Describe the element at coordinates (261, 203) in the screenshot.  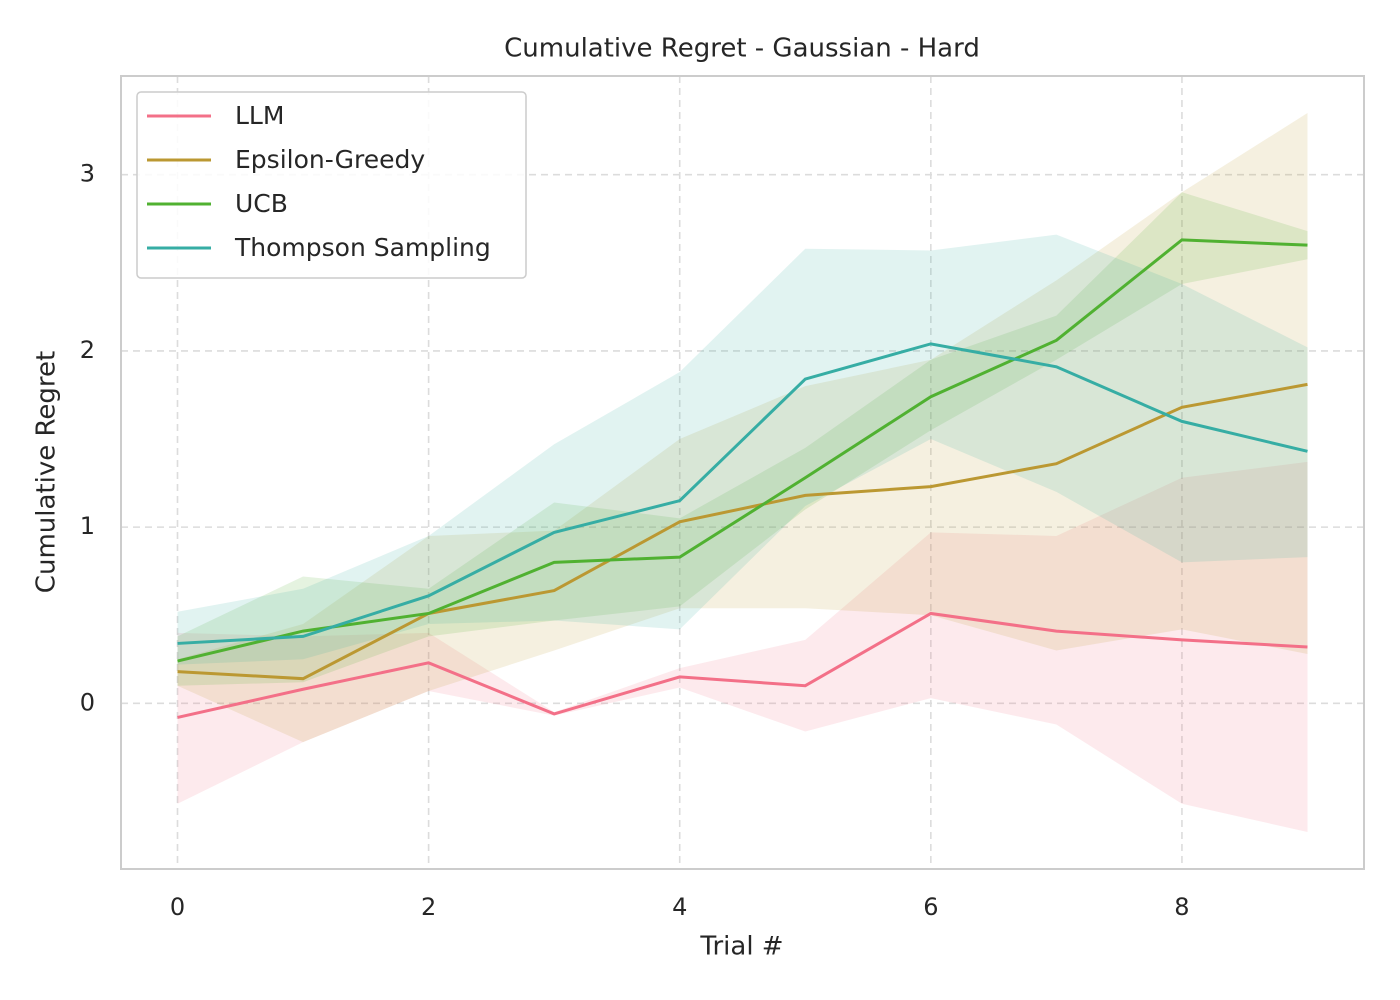
I see `legend-label: UCB` at that location.